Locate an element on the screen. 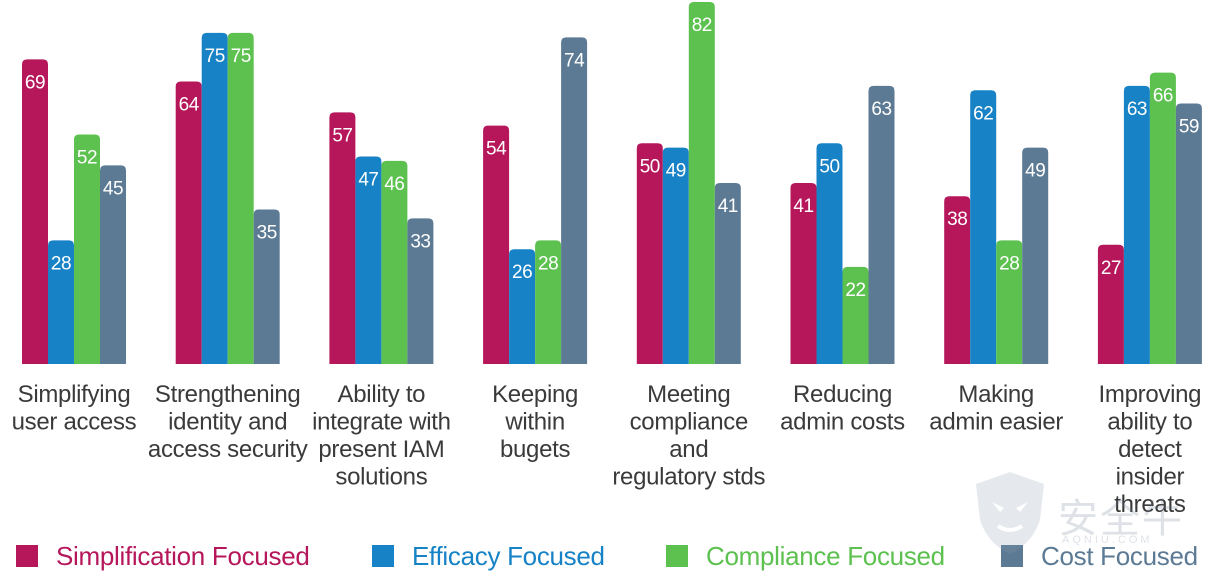  bar-group: 27 63 66 59 is located at coordinates (1149, 218).